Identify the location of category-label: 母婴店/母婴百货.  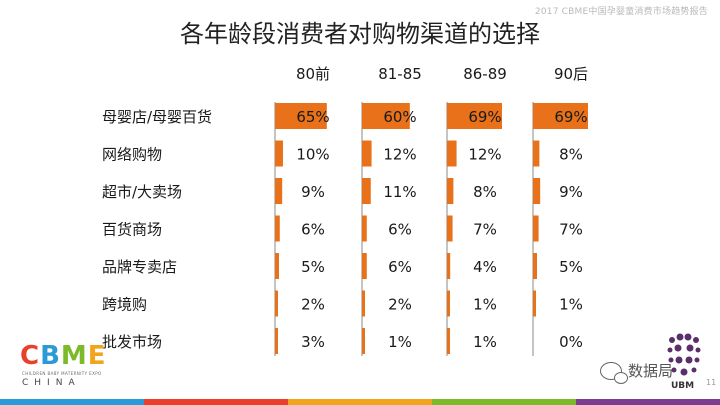
(157, 117).